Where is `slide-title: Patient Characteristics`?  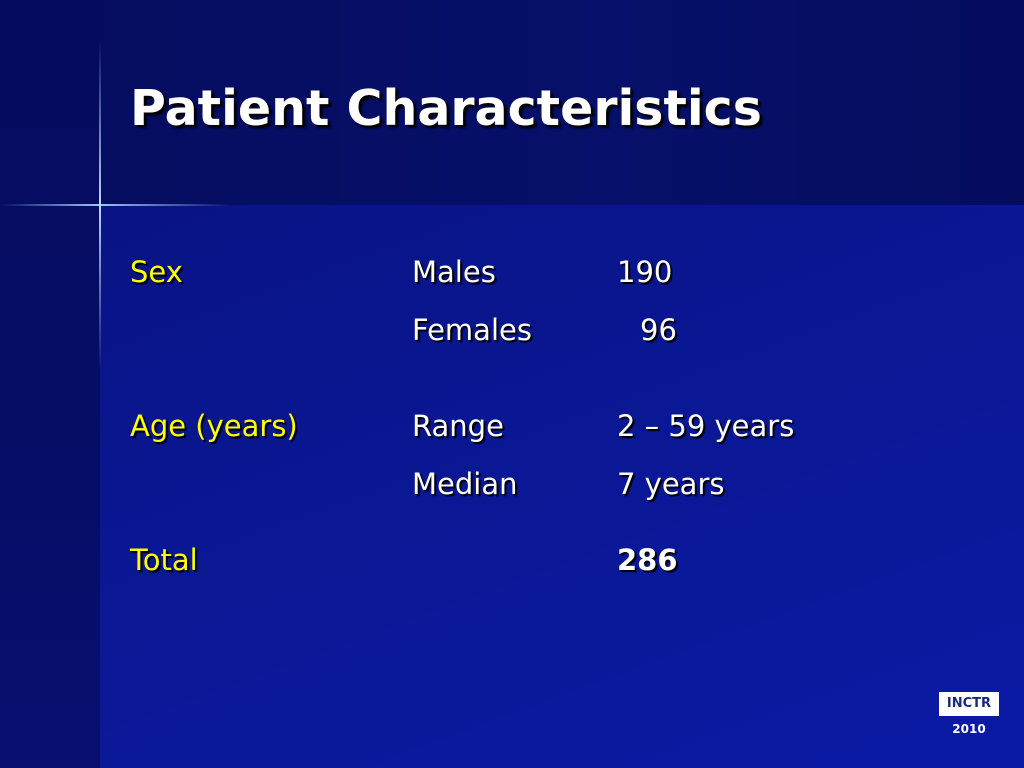 slide-title: Patient Characteristics is located at coordinates (446, 108).